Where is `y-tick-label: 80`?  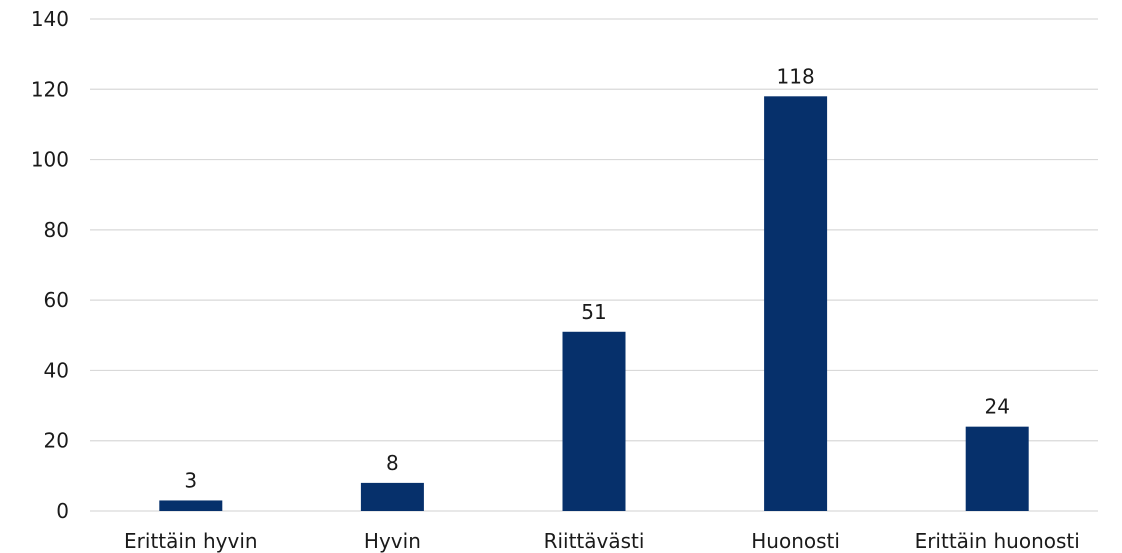 y-tick-label: 80 is located at coordinates (56, 230).